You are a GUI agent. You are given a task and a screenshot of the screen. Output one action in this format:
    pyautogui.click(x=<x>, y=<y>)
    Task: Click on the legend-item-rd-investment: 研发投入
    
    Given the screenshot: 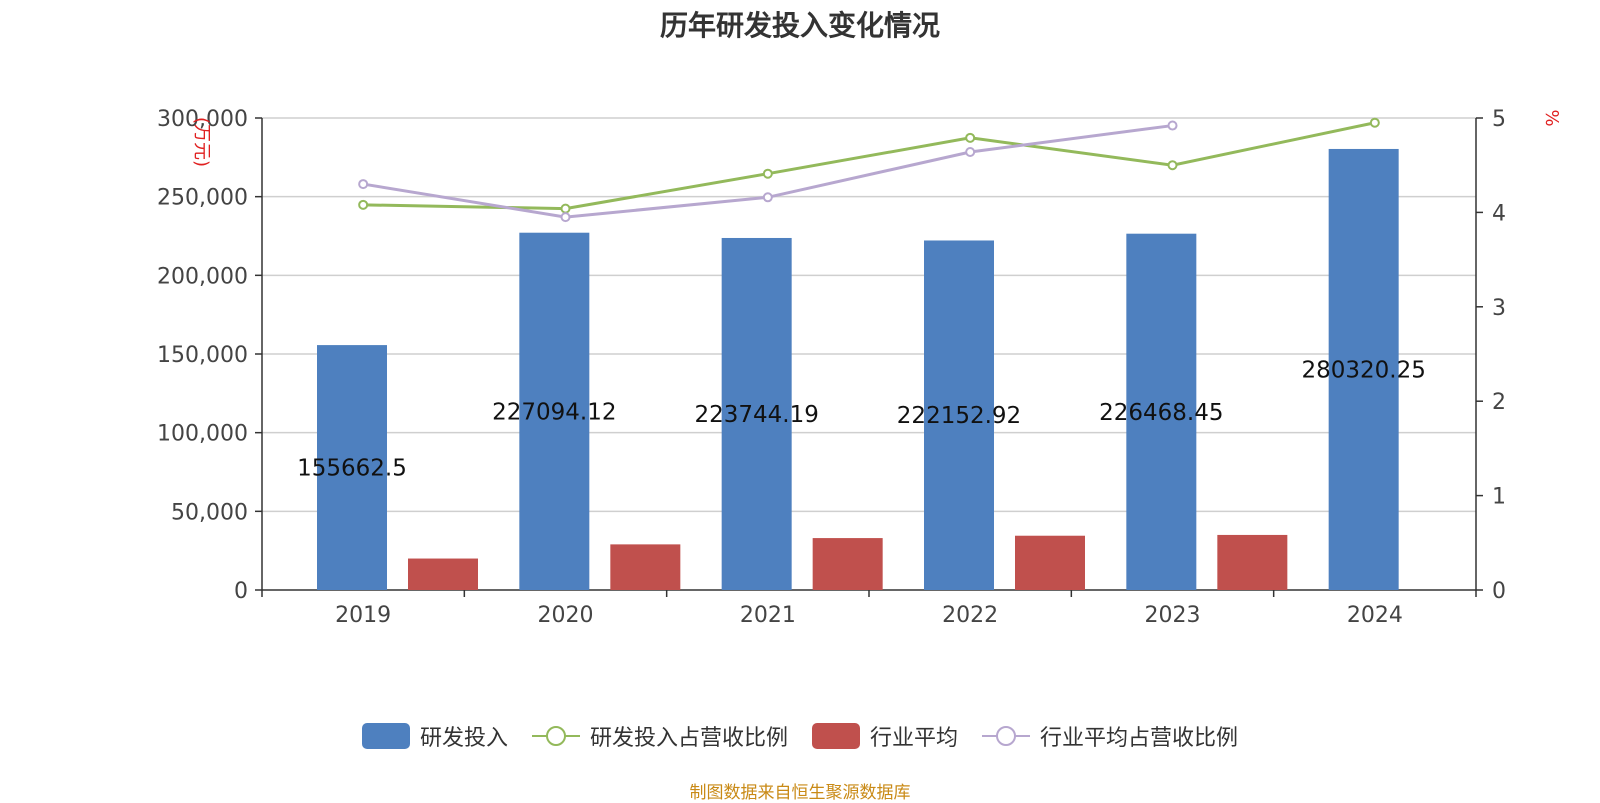 What is the action you would take?
    pyautogui.click(x=434, y=736)
    